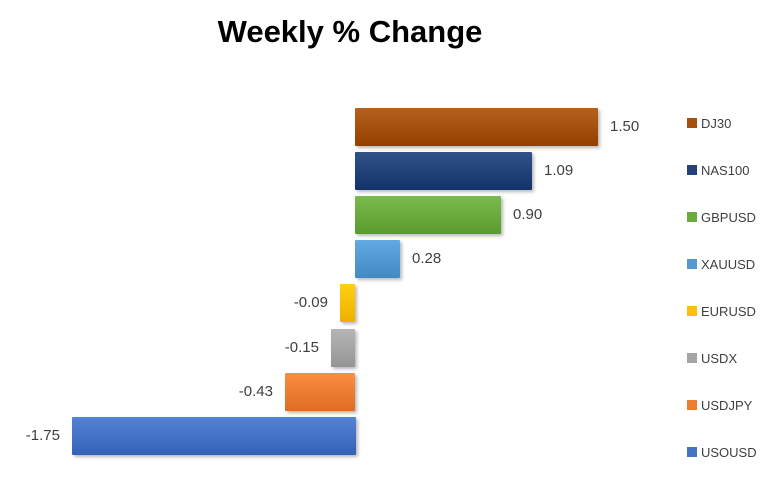  I want to click on legend-label-xauusd: XAUUSD, so click(728, 264).